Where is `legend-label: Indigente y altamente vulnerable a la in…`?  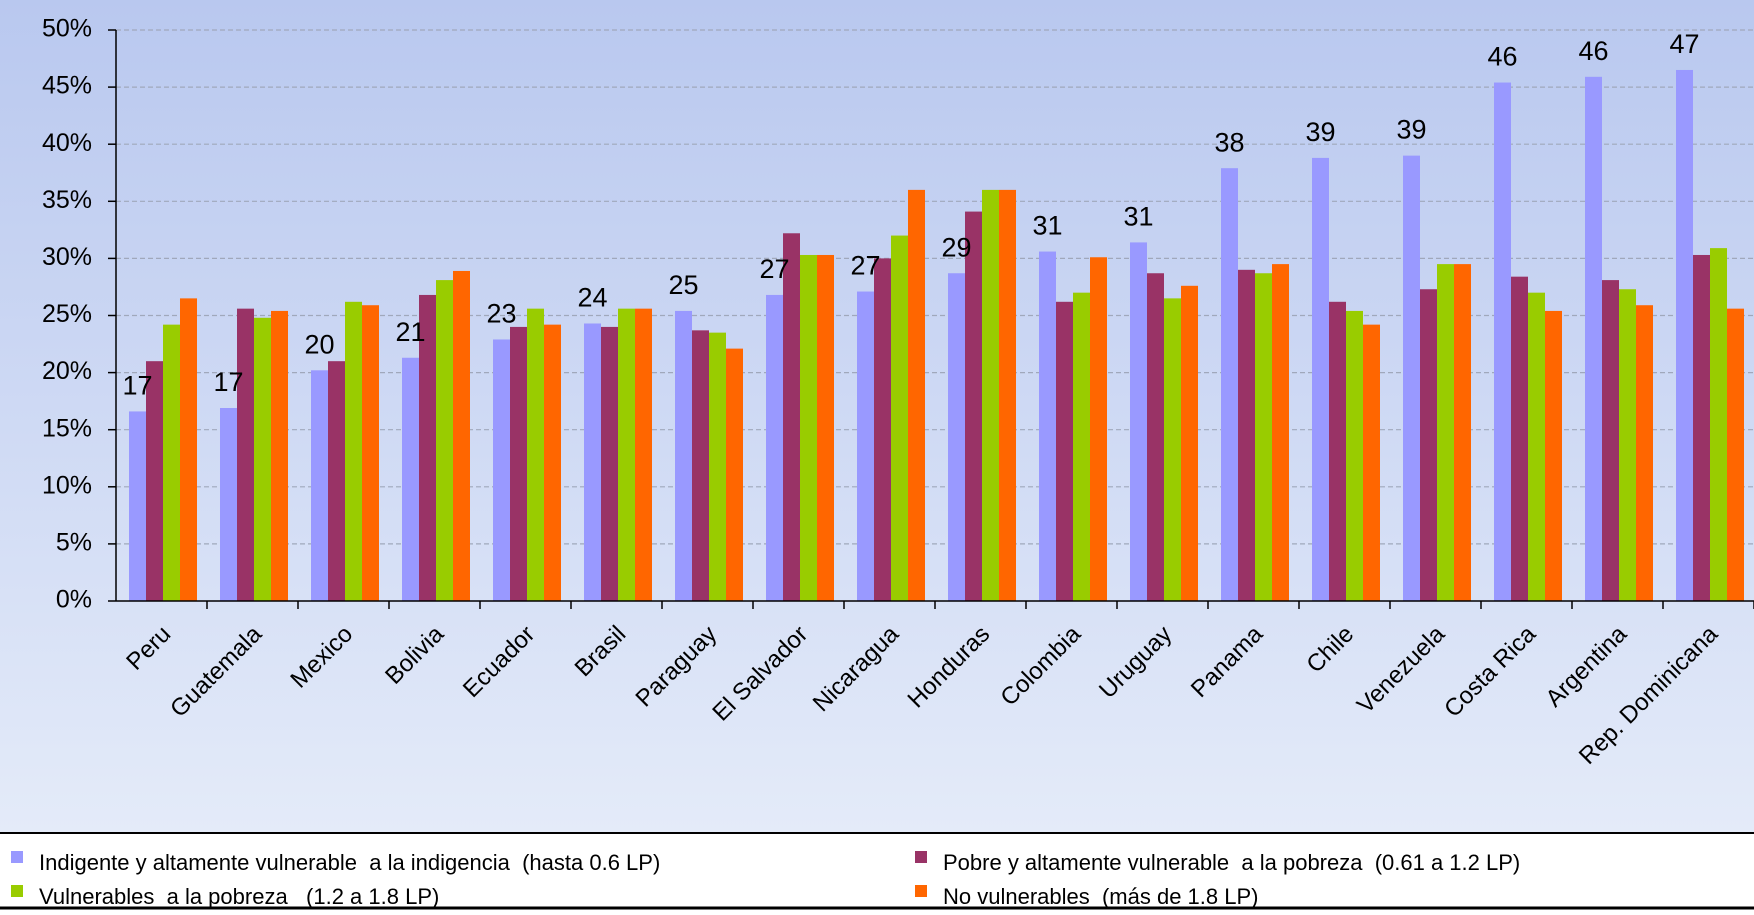
legend-label: Indigente y altamente vulnerable a la in… is located at coordinates (349, 862).